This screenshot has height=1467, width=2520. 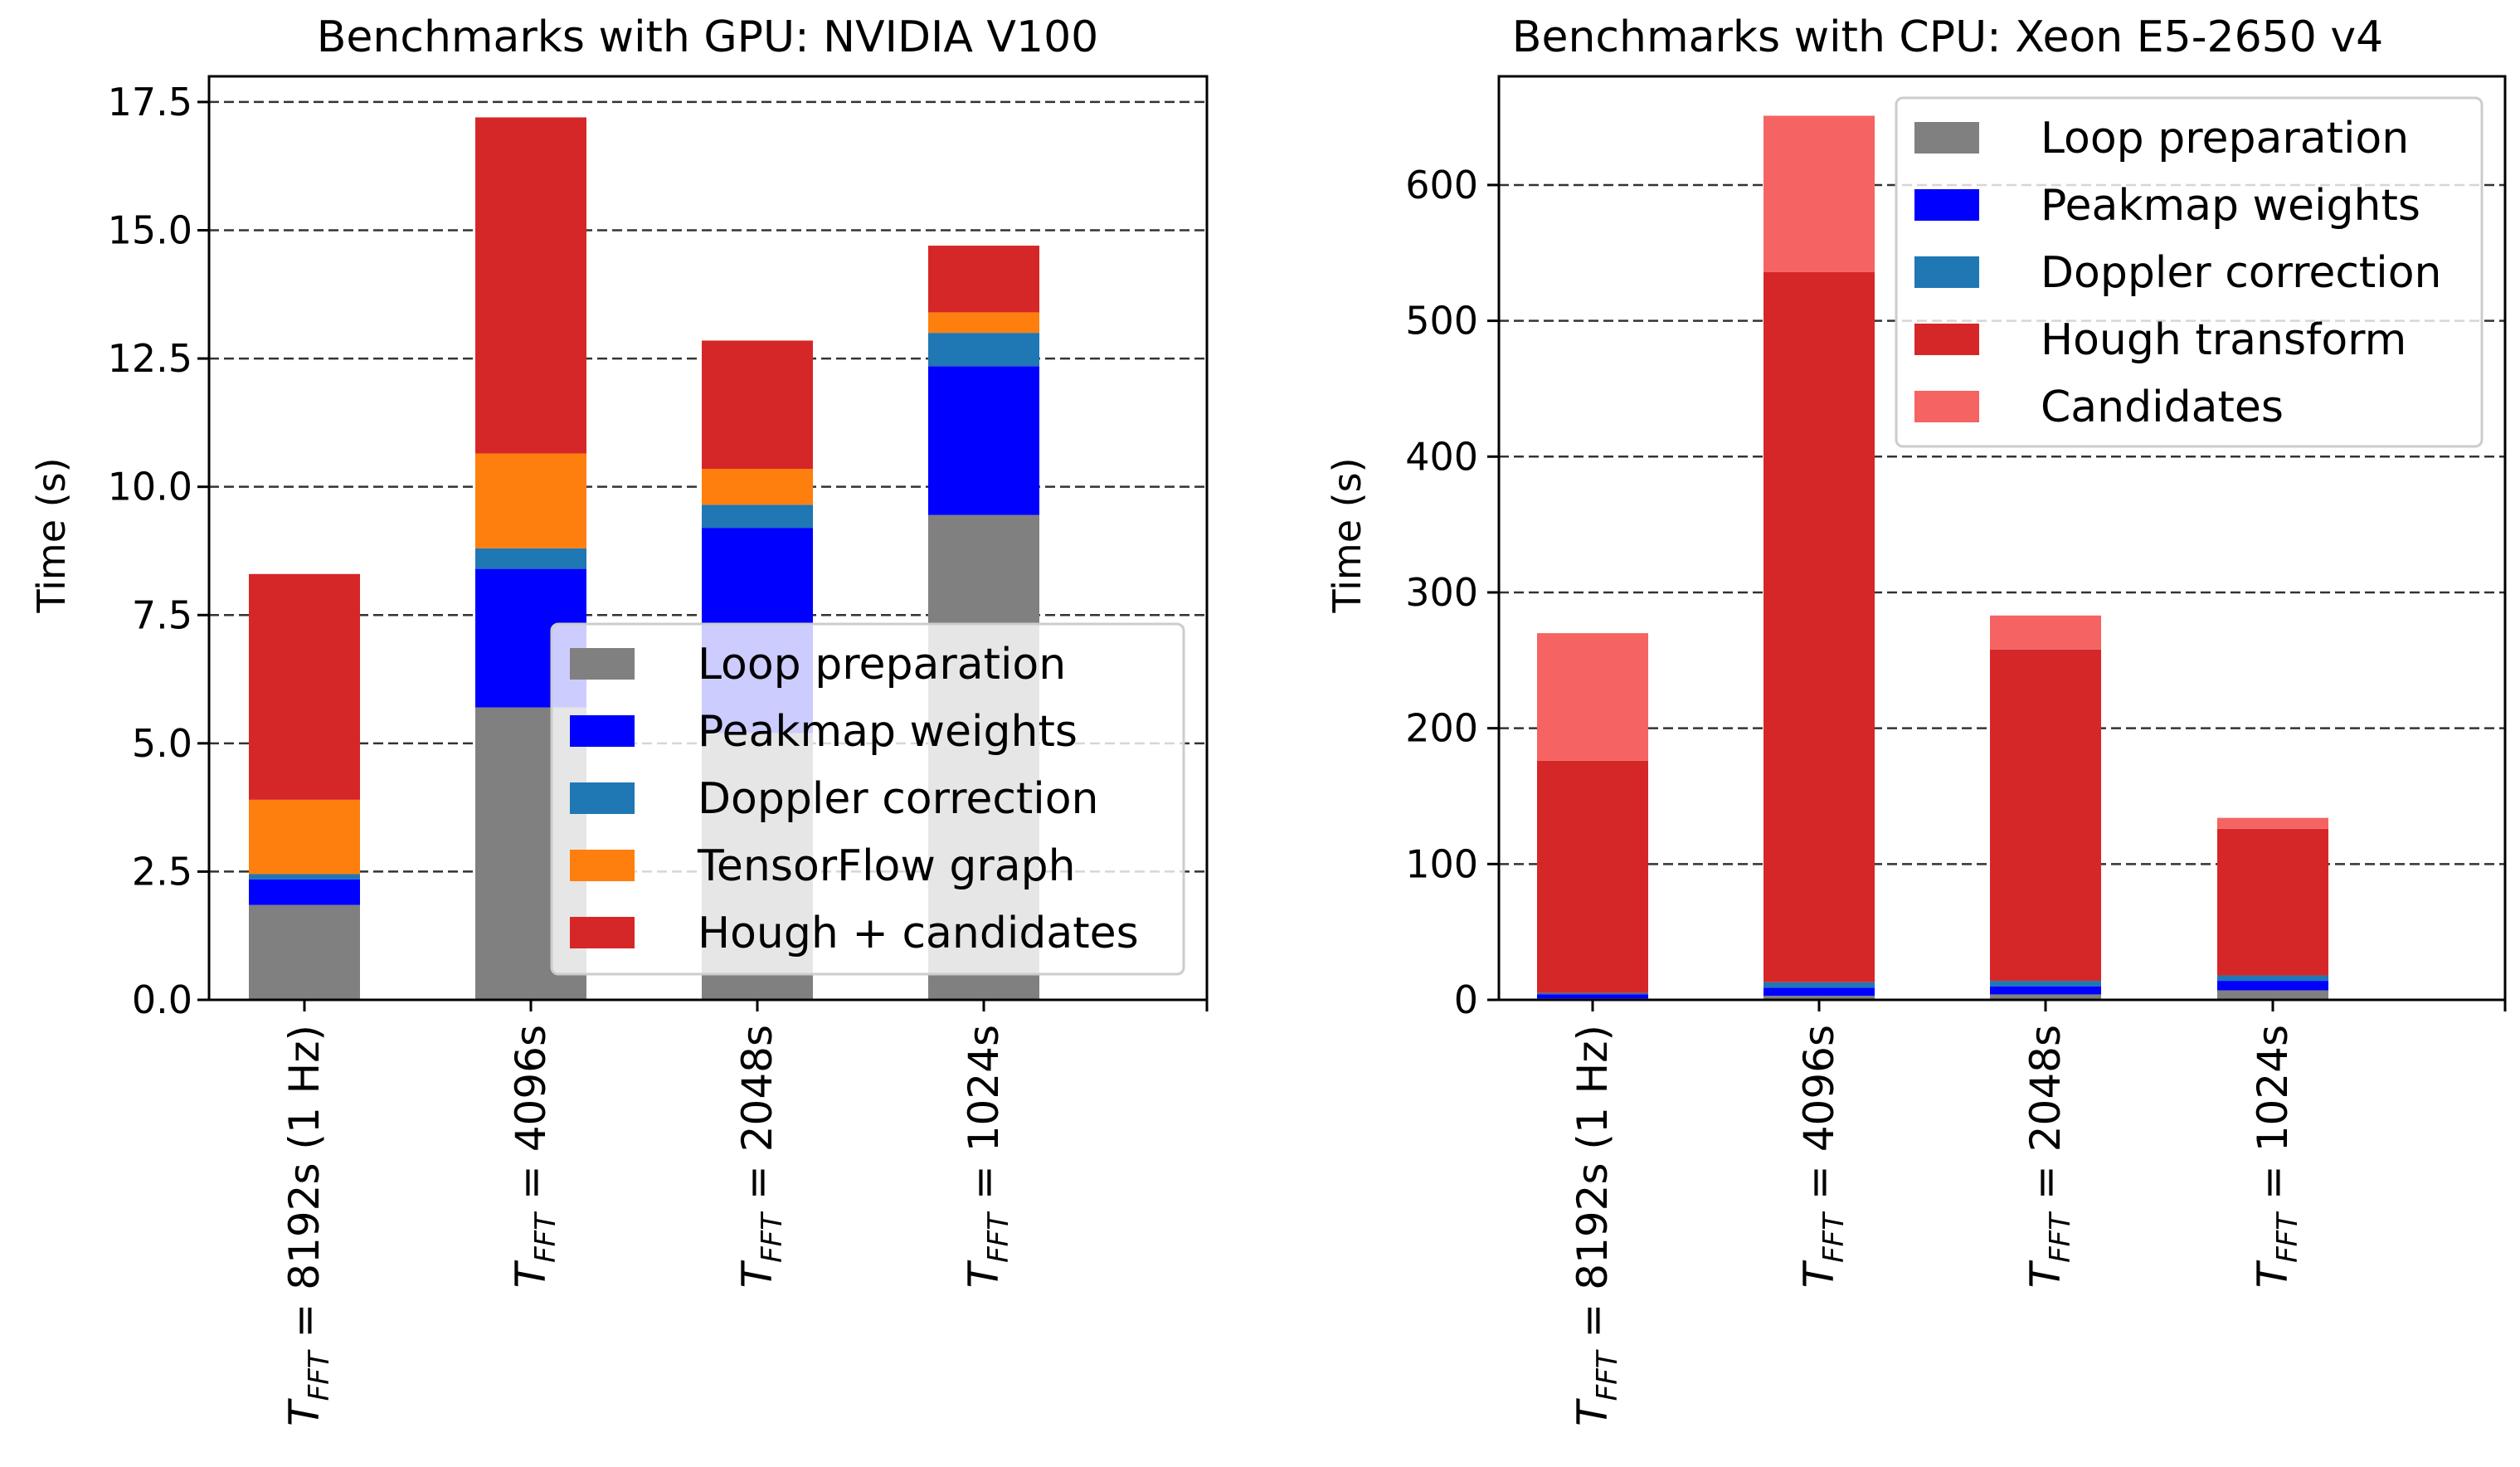 I want to click on cpu-y-tick-label: 0, so click(x=1466, y=999).